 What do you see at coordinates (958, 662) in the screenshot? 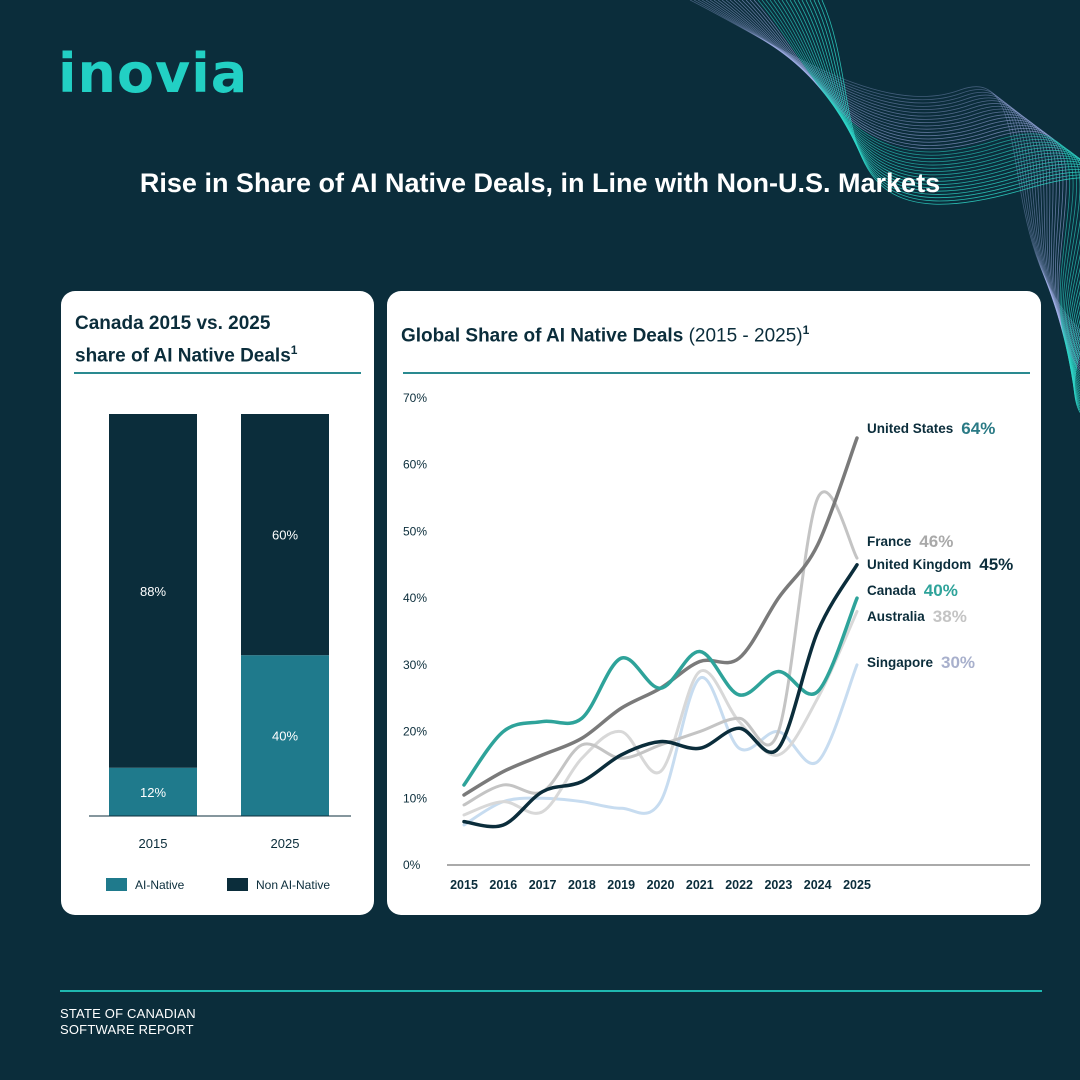
I see `series-value-label: 30%` at bounding box center [958, 662].